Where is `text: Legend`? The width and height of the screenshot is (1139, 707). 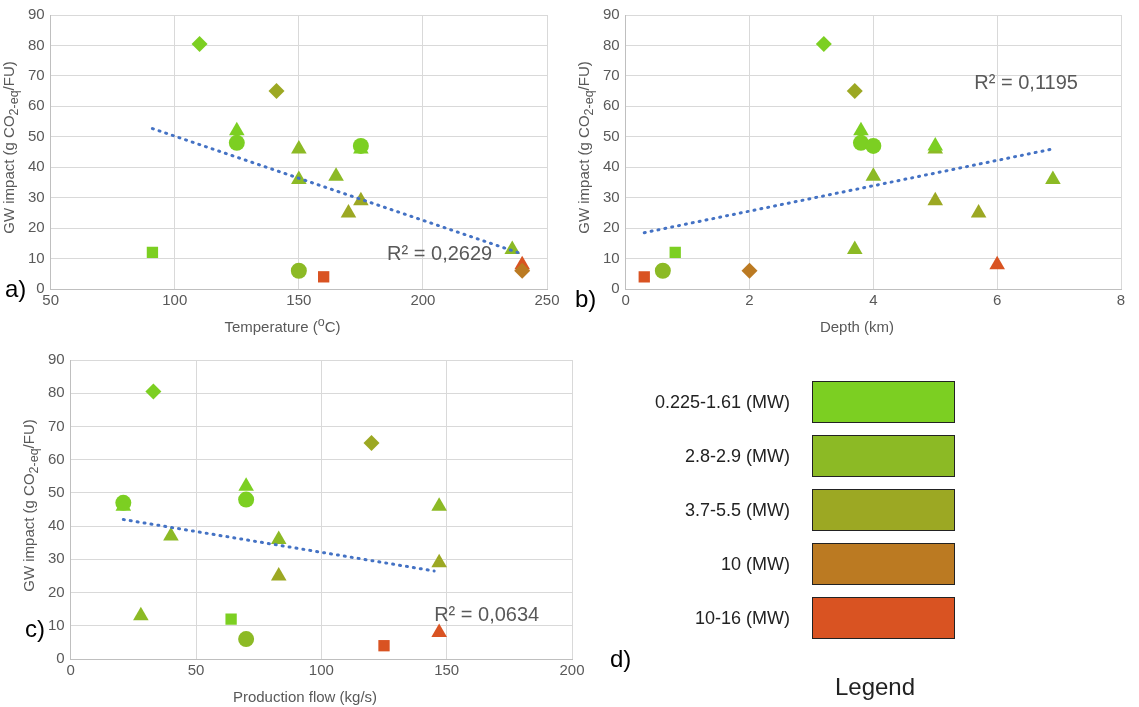 text: Legend is located at coordinates (875, 687).